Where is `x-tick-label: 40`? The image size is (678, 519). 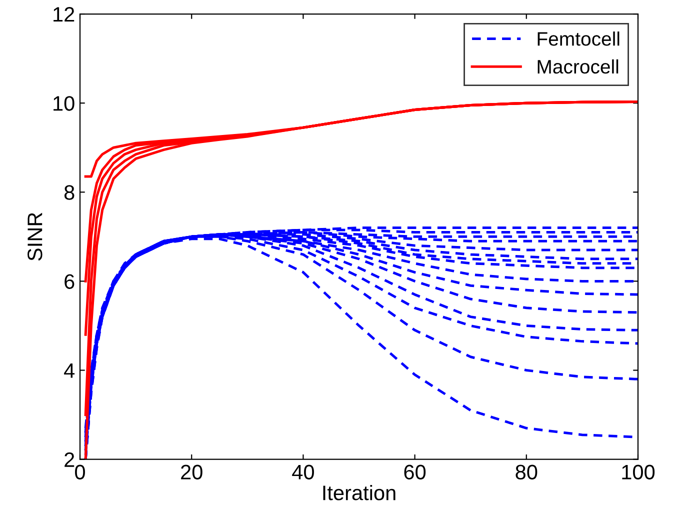
x-tick-label: 40 is located at coordinates (303, 472).